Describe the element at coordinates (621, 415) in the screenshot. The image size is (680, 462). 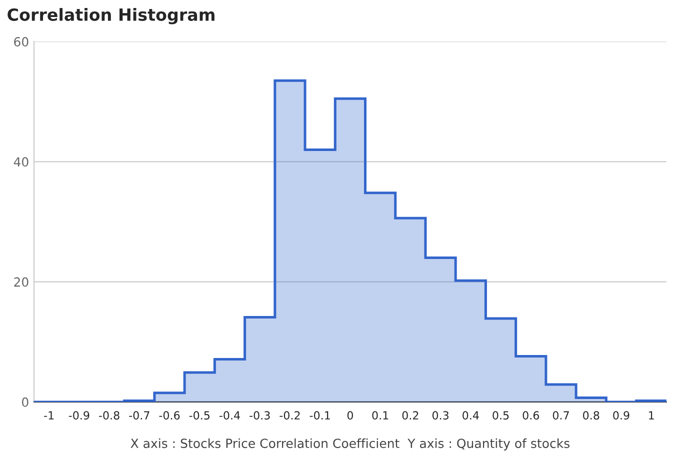
I see `x-tick-label: 0.9` at that location.